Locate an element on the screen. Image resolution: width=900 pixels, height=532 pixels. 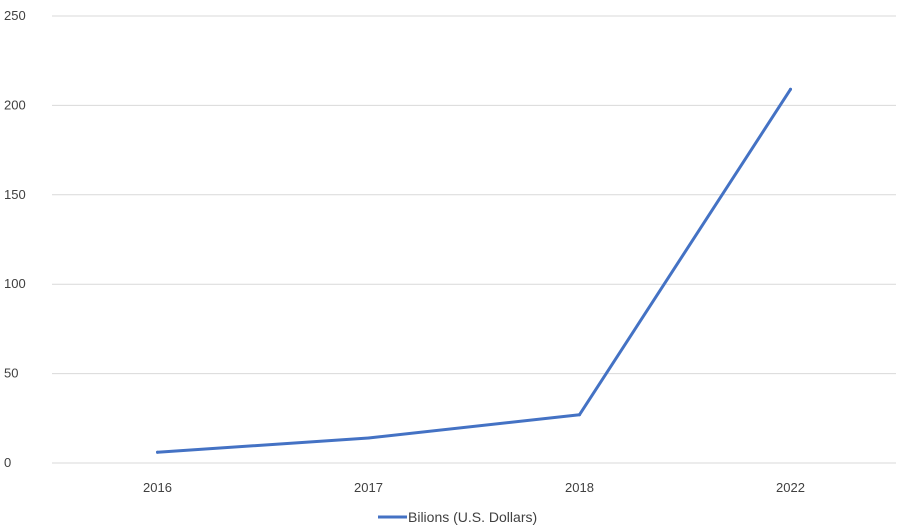
x-tick-label: 2017 is located at coordinates (368, 487).